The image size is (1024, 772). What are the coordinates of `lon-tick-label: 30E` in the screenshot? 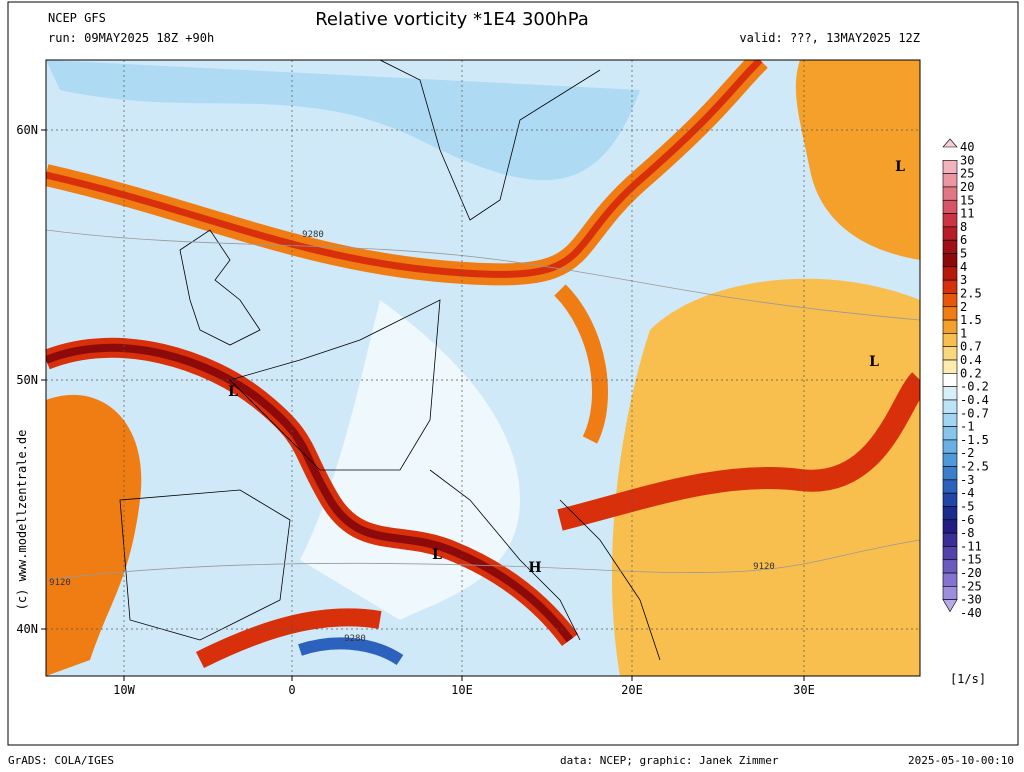 It's located at (804, 690).